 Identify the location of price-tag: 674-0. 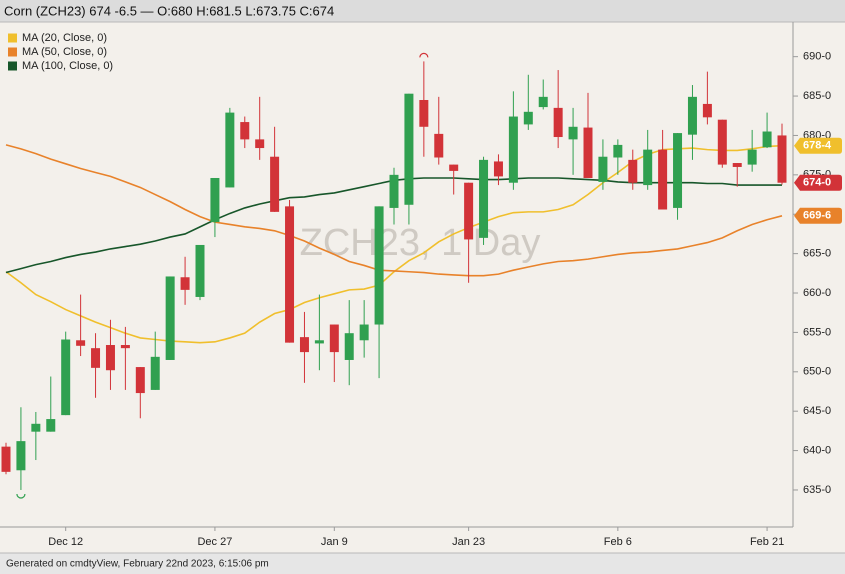
(817, 183).